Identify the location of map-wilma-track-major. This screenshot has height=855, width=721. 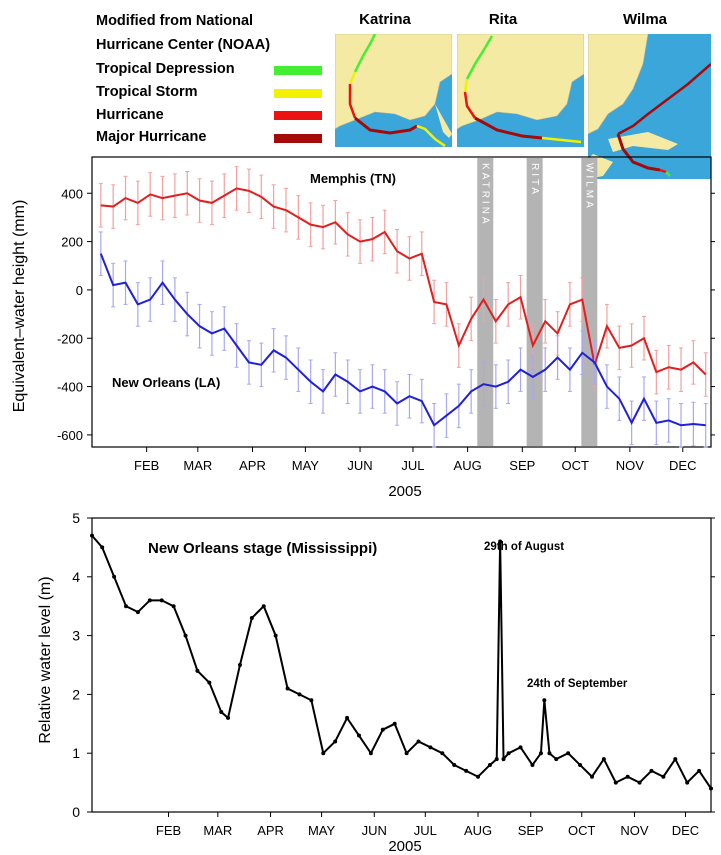
(638, 152).